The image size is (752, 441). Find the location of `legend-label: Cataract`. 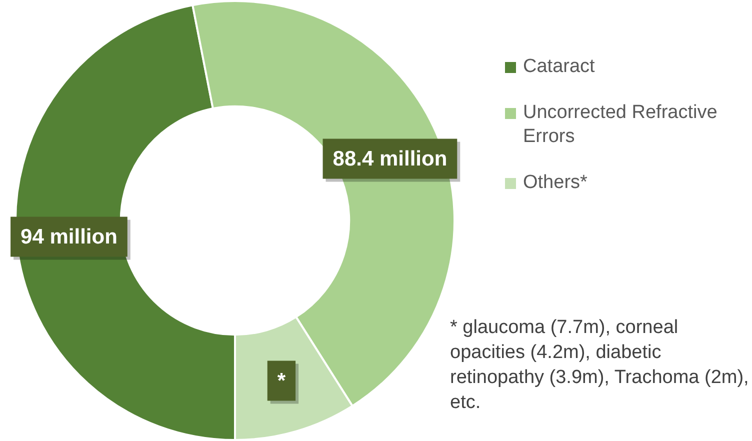

legend-label: Cataract is located at coordinates (559, 67).